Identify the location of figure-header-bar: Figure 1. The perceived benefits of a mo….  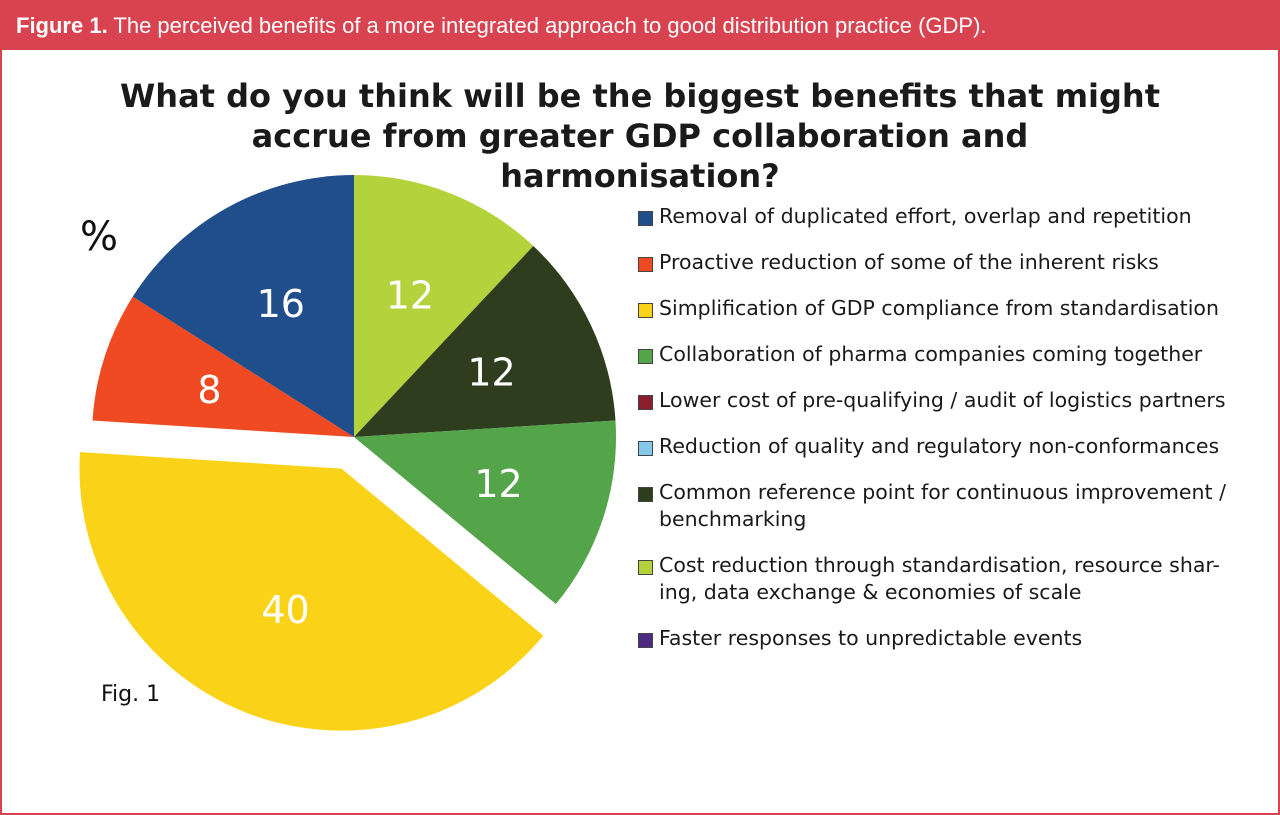
(640, 26).